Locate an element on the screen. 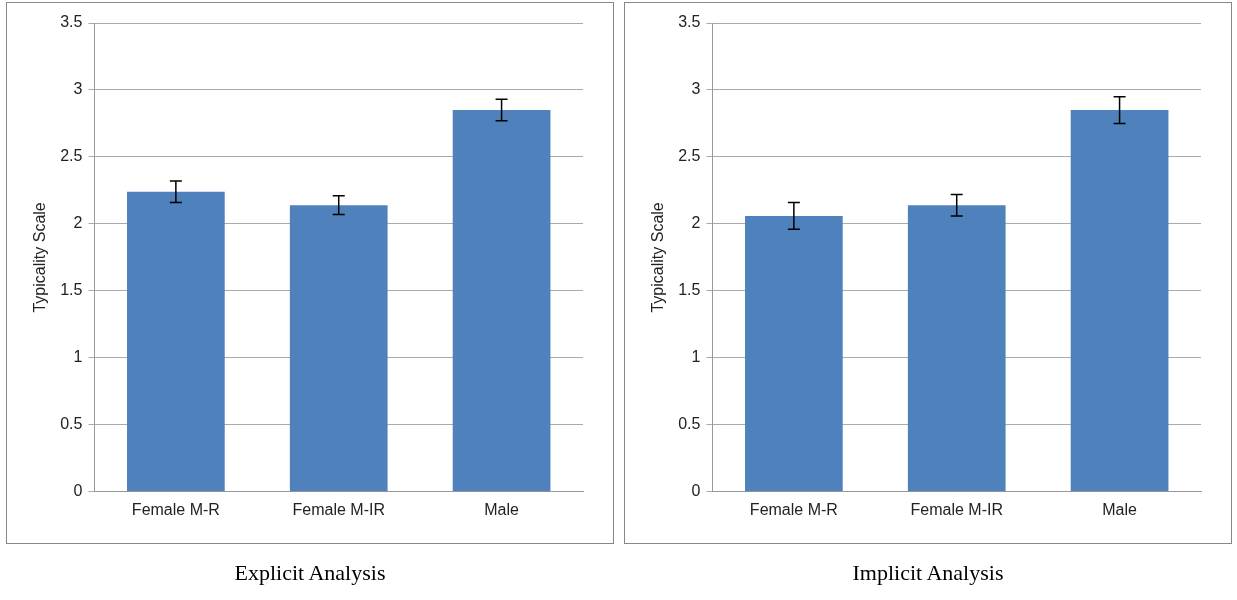 The height and width of the screenshot is (600, 1237). text: Implicit Analysis is located at coordinates (928, 573).